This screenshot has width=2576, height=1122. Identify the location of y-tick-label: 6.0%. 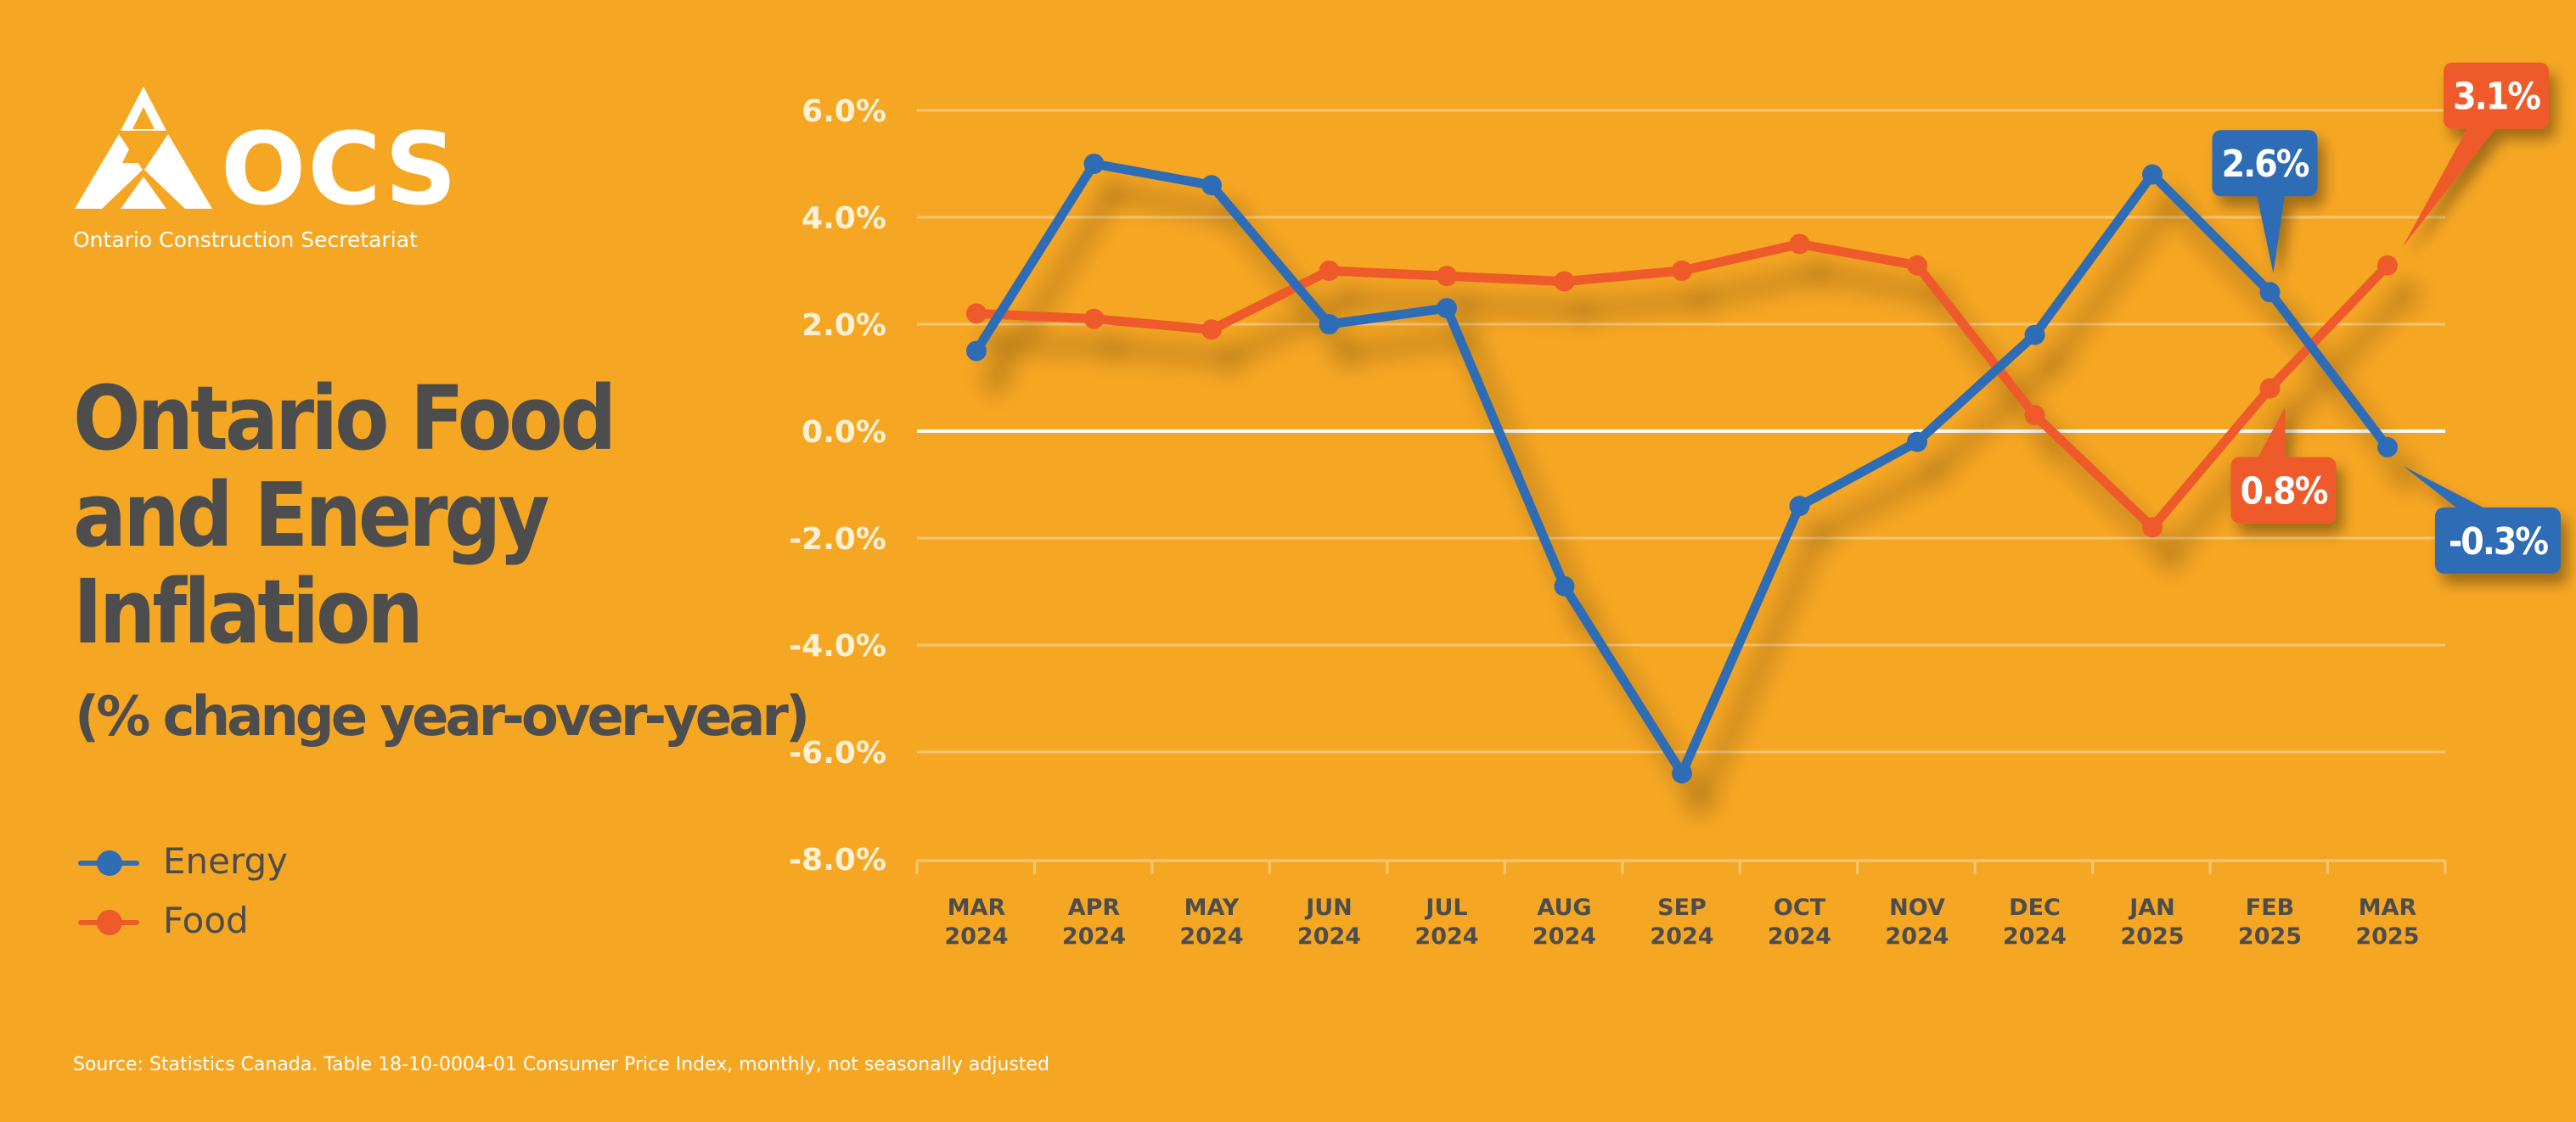
(843, 111).